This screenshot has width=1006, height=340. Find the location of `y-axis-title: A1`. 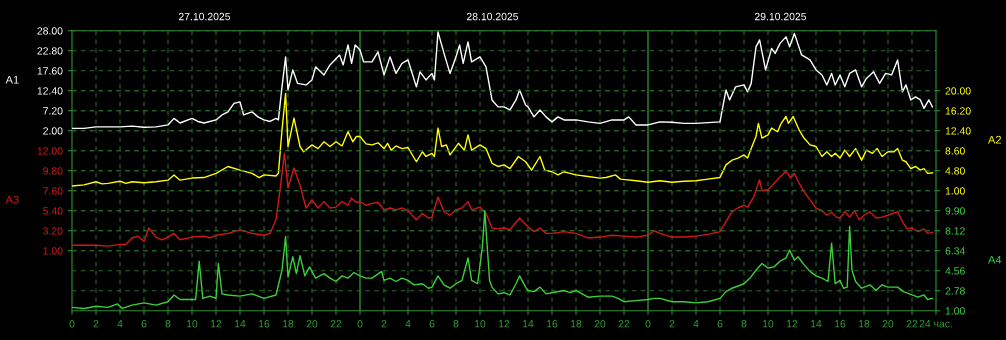

y-axis-title: A1 is located at coordinates (12, 79).